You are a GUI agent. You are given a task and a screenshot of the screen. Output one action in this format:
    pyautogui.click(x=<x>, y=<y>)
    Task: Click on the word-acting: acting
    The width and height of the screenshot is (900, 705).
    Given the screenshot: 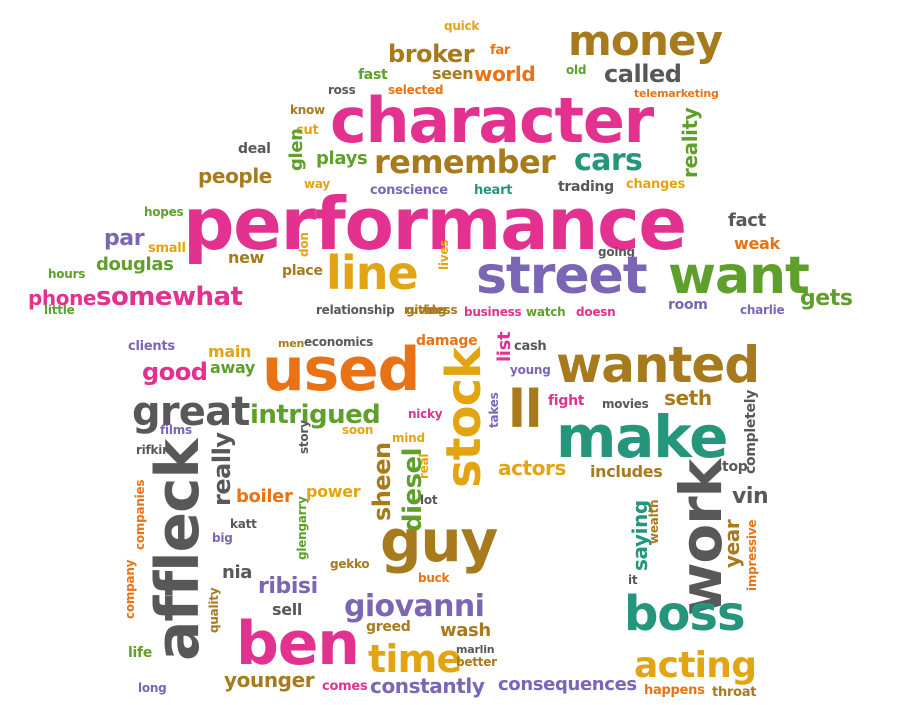 What is the action you would take?
    pyautogui.click(x=695, y=665)
    